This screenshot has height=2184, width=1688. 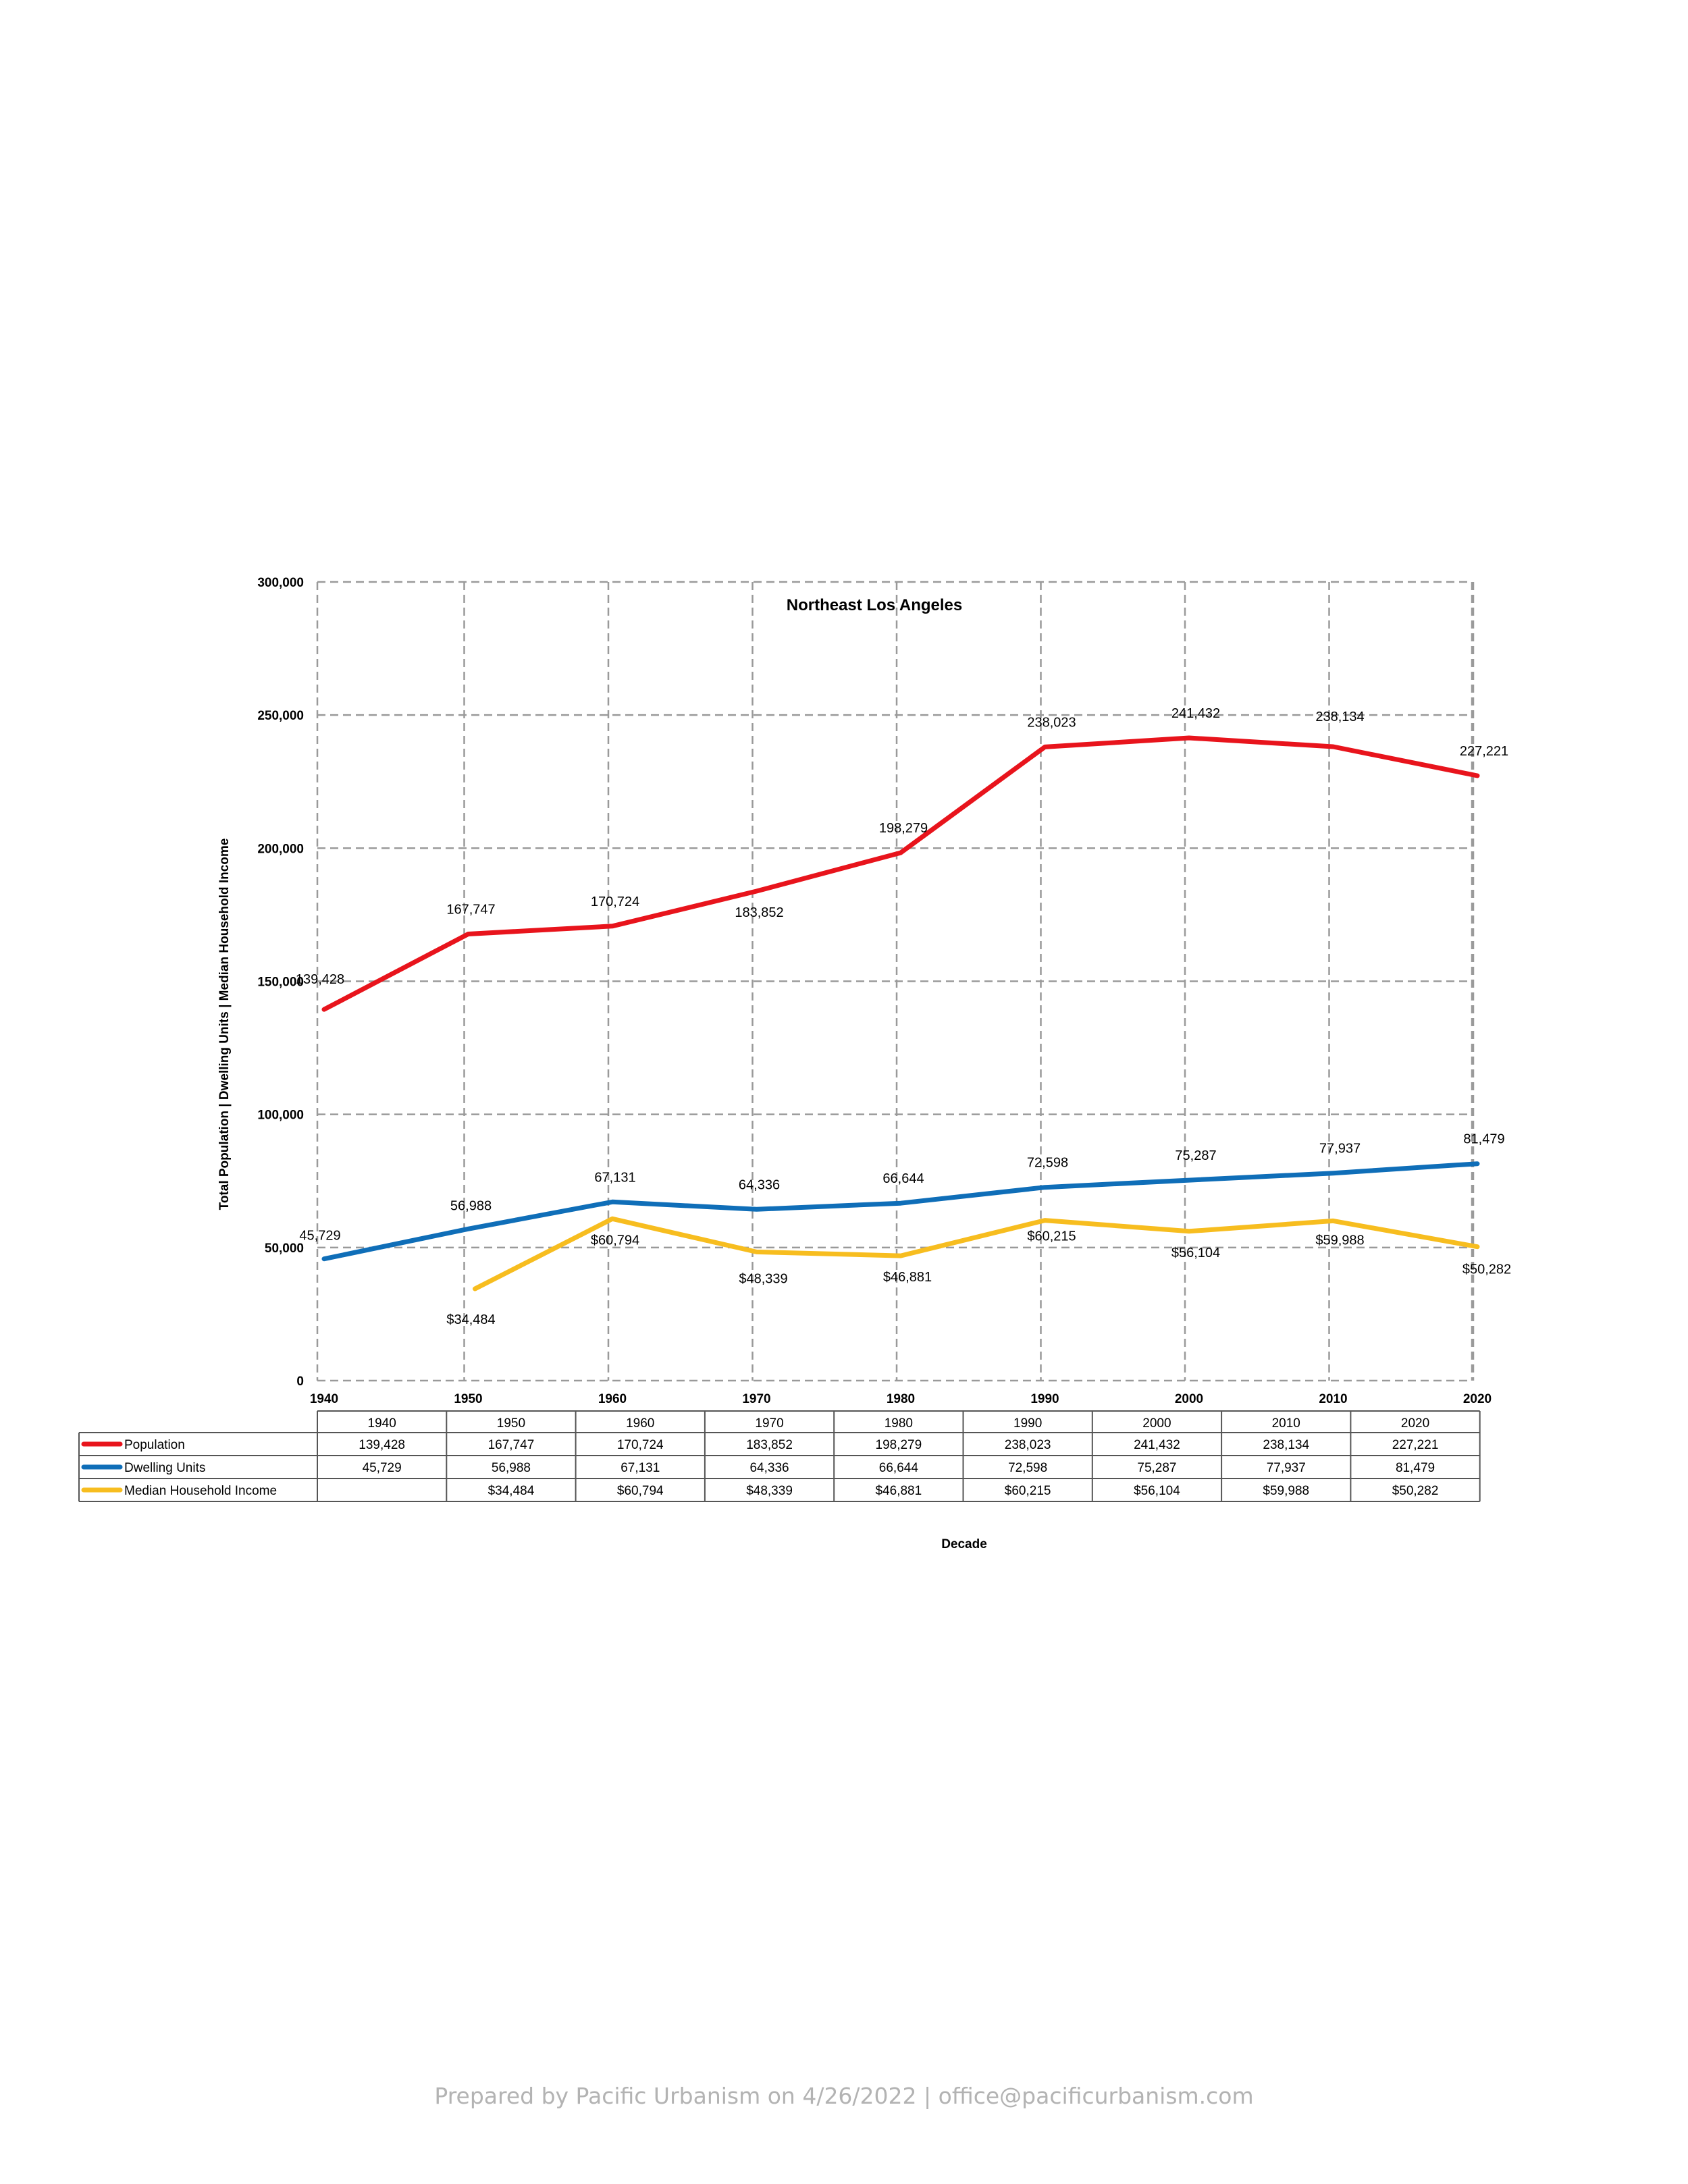 I want to click on table-cell: 183,852, so click(x=769, y=1445).